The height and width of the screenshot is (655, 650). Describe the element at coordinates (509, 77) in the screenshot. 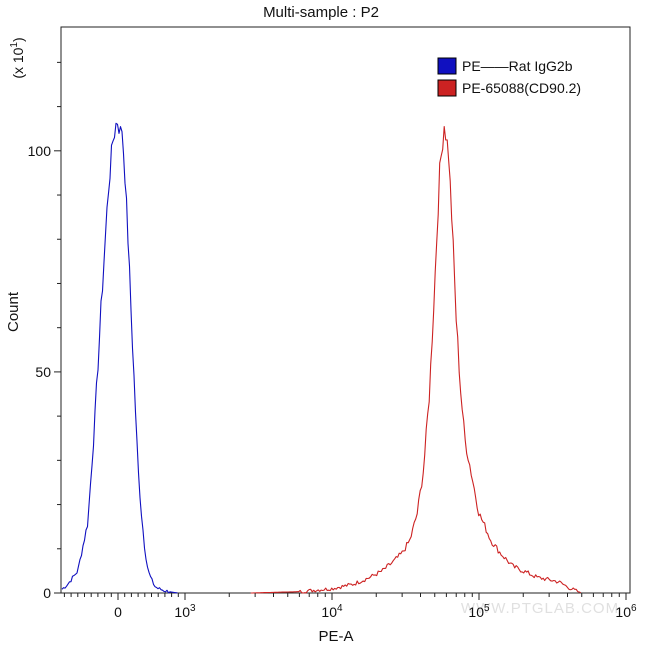

I see `legend: PE——Rat IgG2b PE-65088(CD90.2)` at that location.